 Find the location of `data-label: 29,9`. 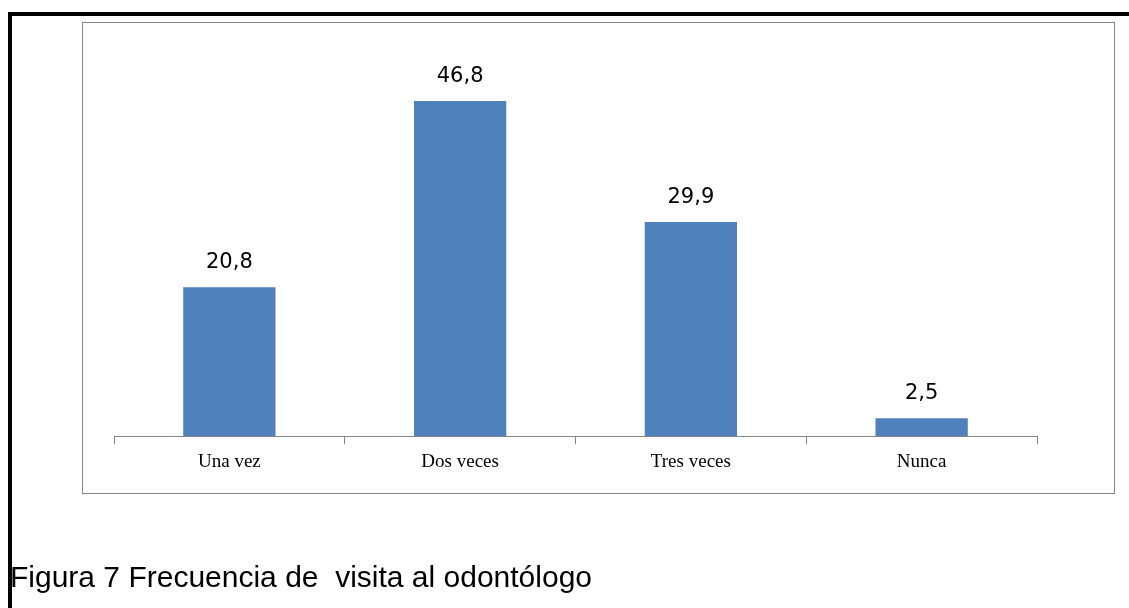

data-label: 29,9 is located at coordinates (691, 195).